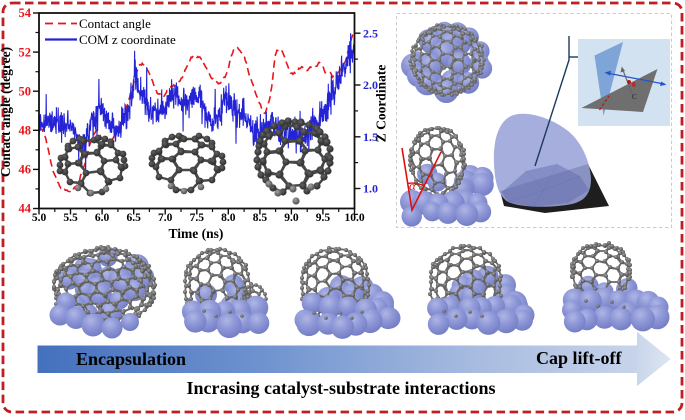  What do you see at coordinates (291, 218) in the screenshot?
I see `svg-text: 9.0` at bounding box center [291, 218].